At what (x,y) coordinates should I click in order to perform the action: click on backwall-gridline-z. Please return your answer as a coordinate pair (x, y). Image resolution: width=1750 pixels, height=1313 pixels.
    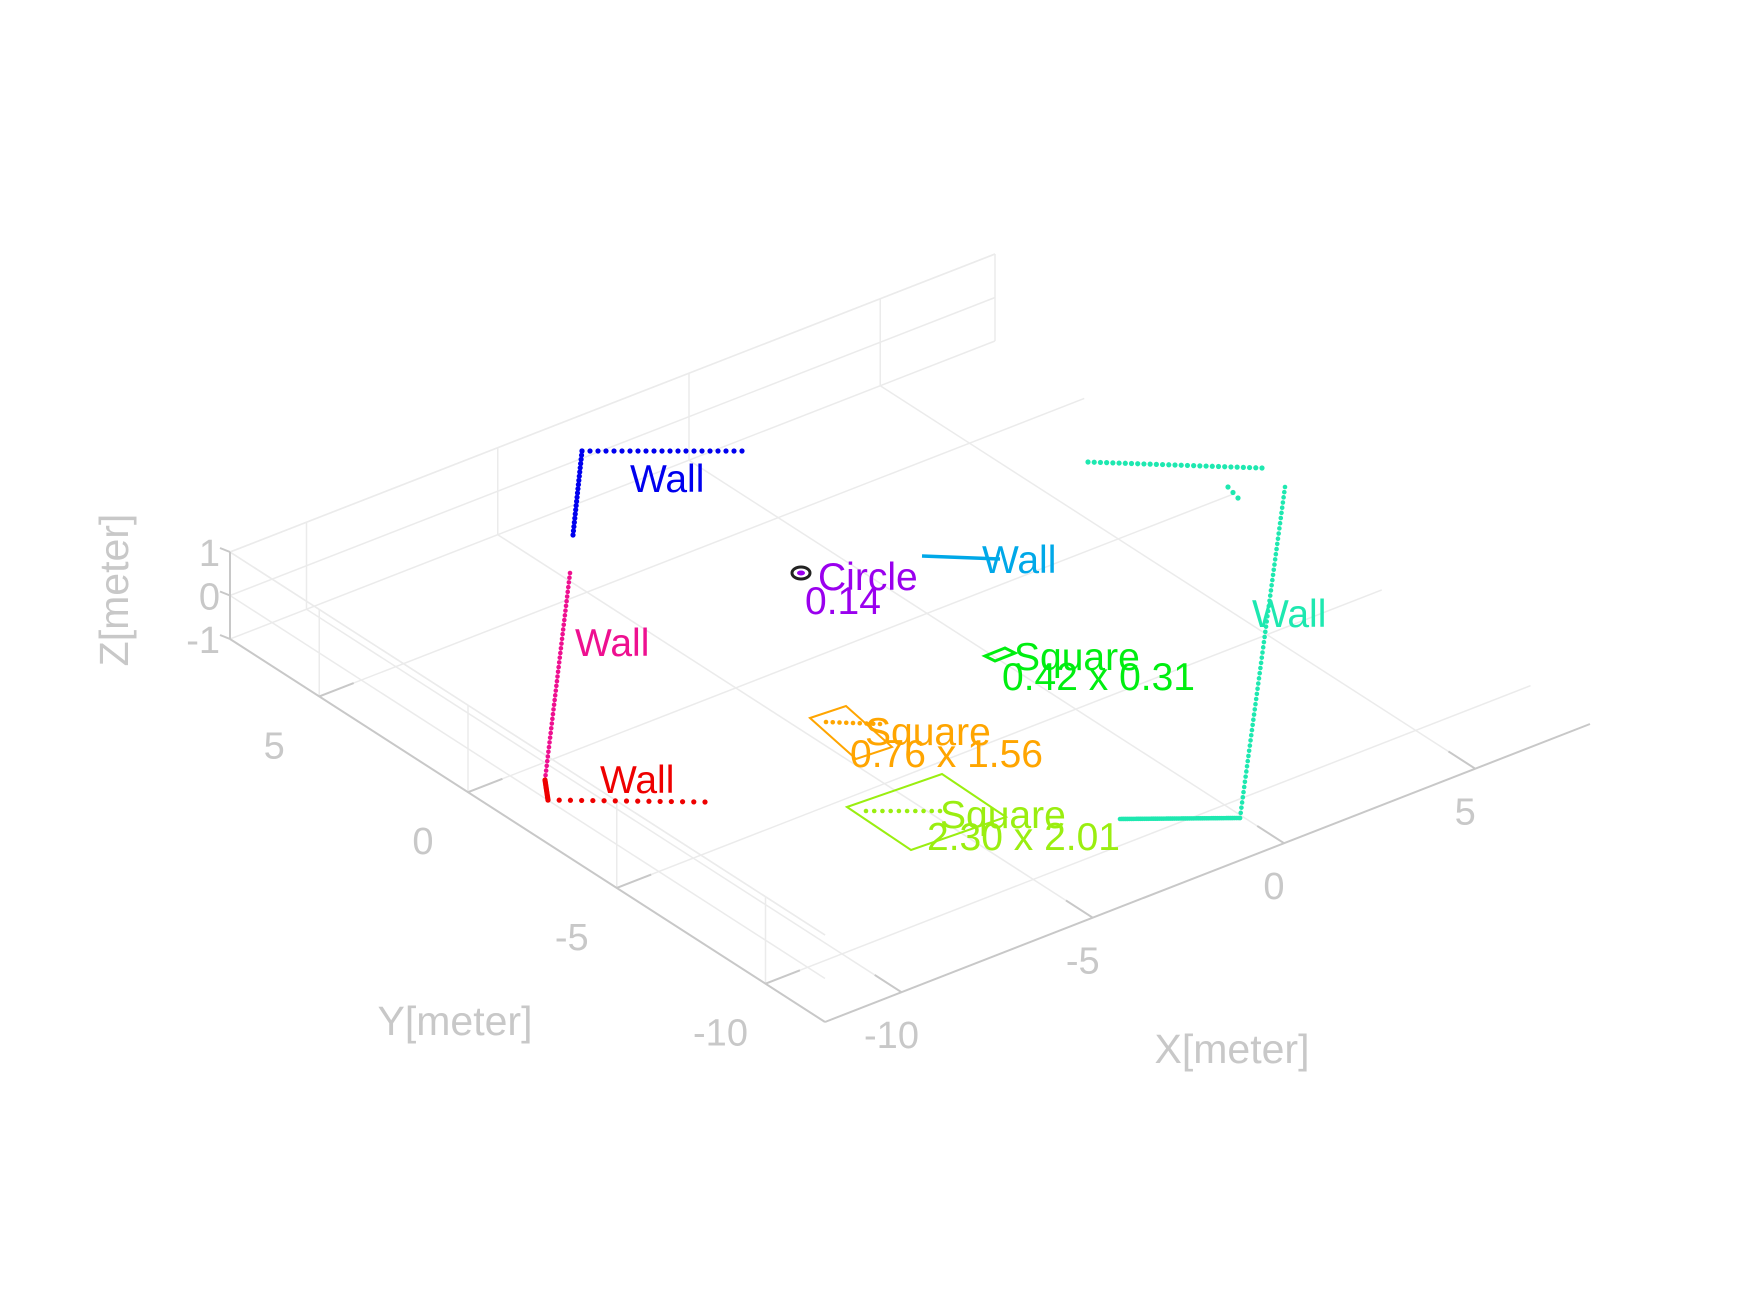
    Looking at the image, I should click on (612, 446).